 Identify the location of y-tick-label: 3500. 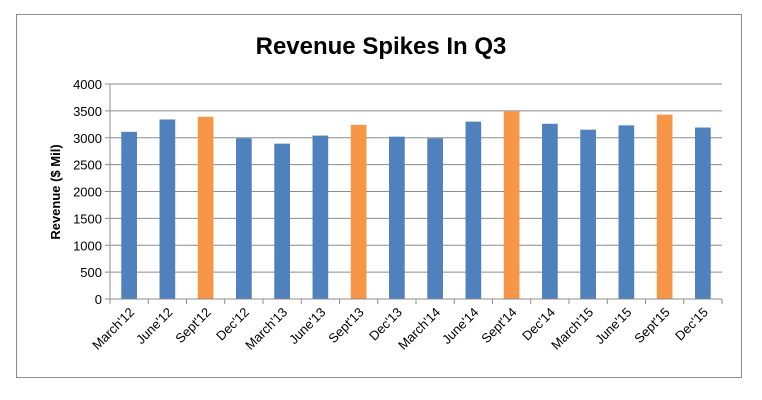
(87, 111).